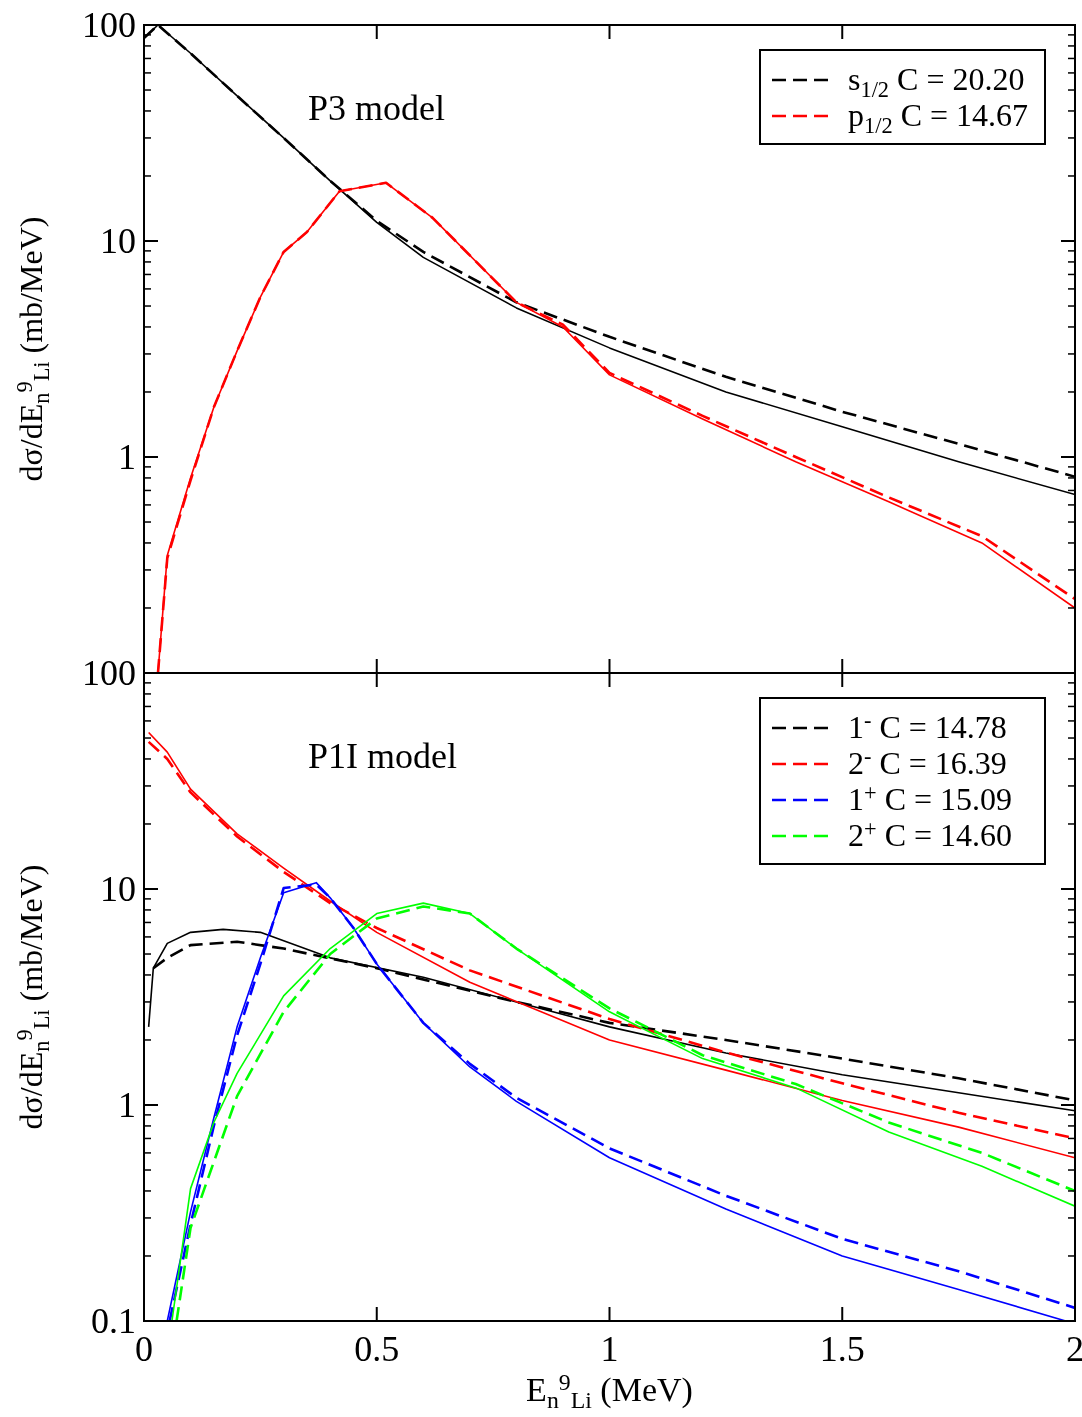  I want to click on legend-label: 2$^{+}$ C = 14.60, so click(930, 834).